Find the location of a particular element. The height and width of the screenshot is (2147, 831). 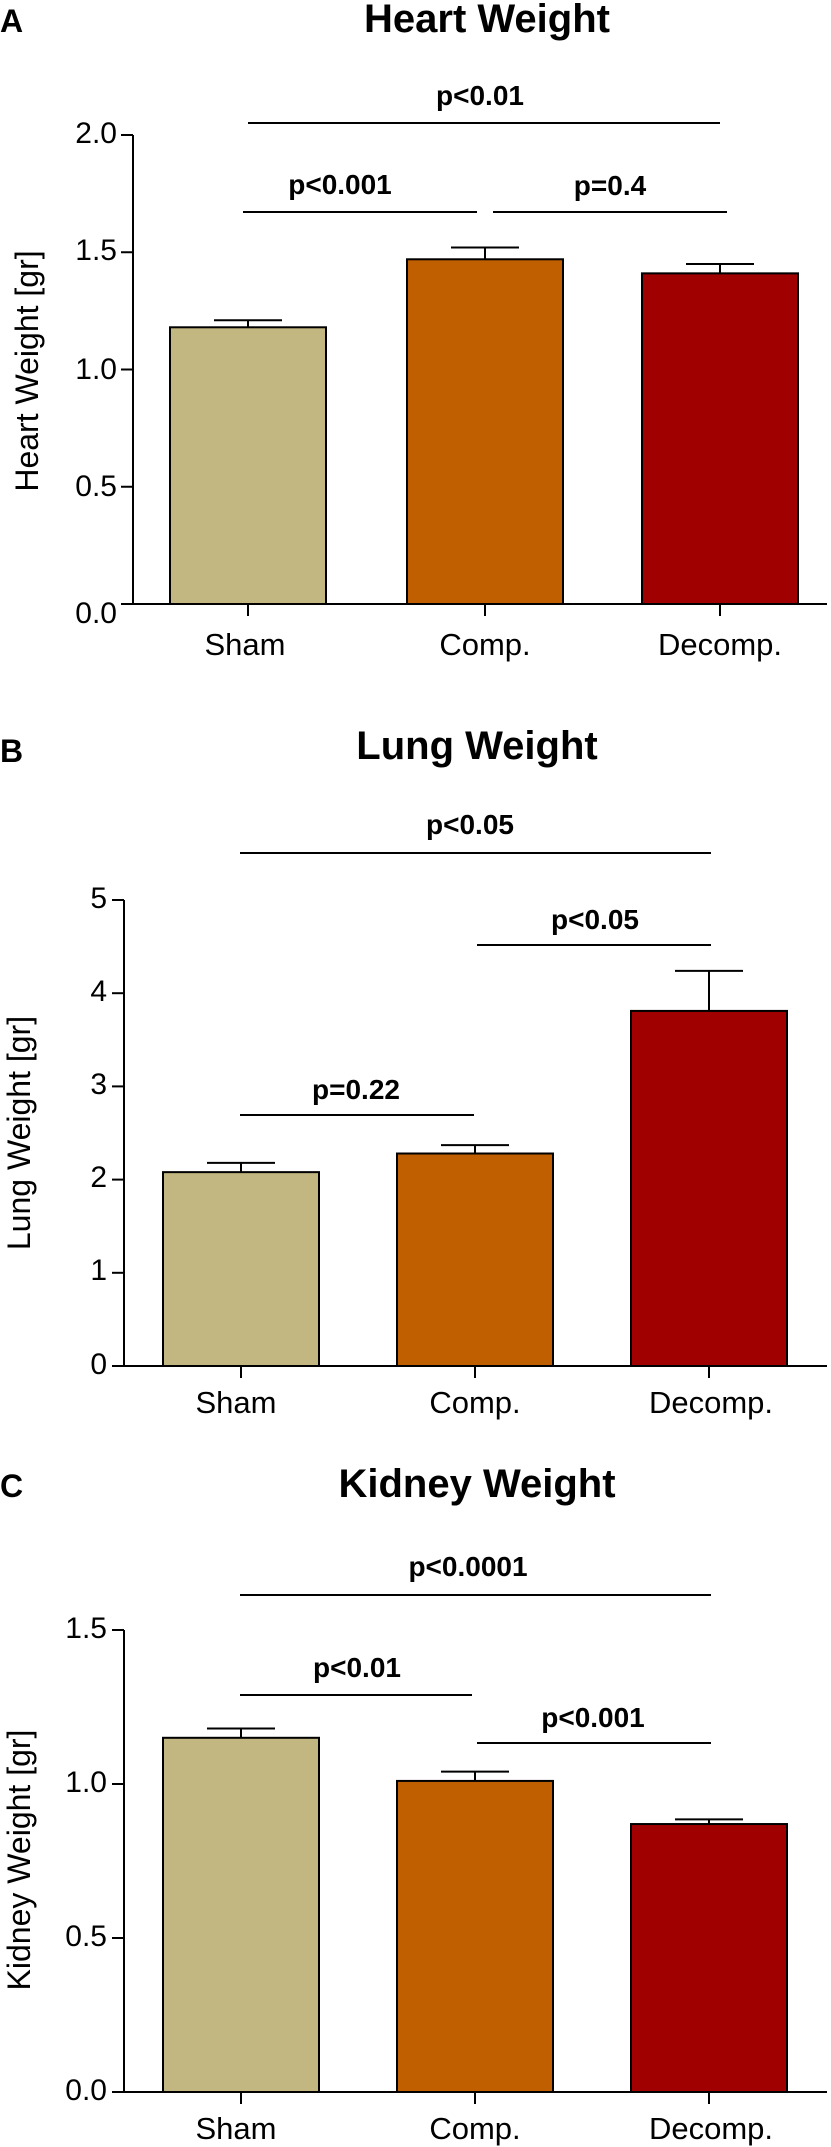

y-tick-label-b-4: 4 is located at coordinates (98, 991).